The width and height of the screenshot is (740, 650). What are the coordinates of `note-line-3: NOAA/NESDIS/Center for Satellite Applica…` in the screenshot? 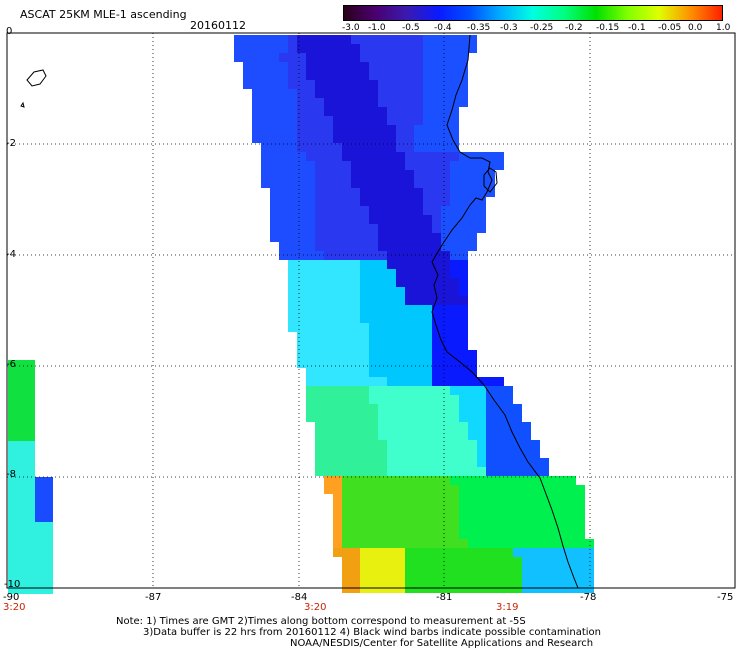 It's located at (442, 643).